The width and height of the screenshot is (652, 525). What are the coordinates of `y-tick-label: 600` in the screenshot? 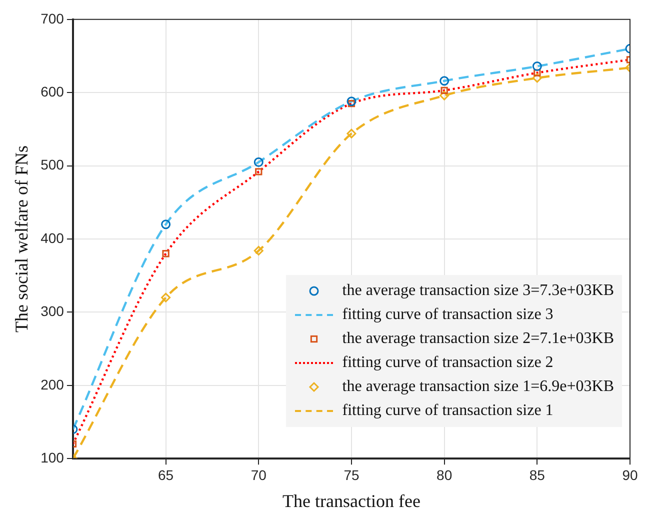 It's located at (52, 91).